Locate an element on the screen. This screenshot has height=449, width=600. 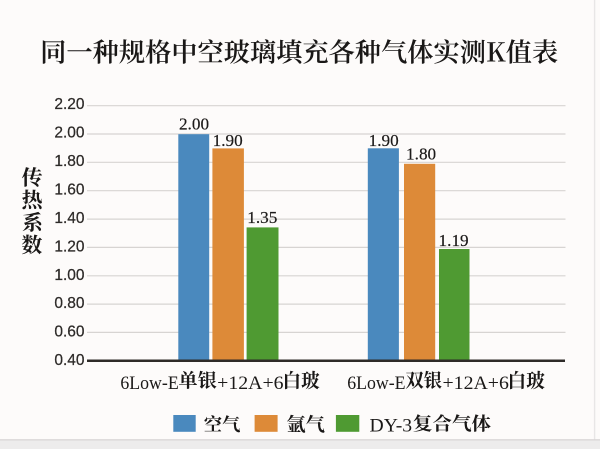
svg-text: 0.60 is located at coordinates (69, 332).